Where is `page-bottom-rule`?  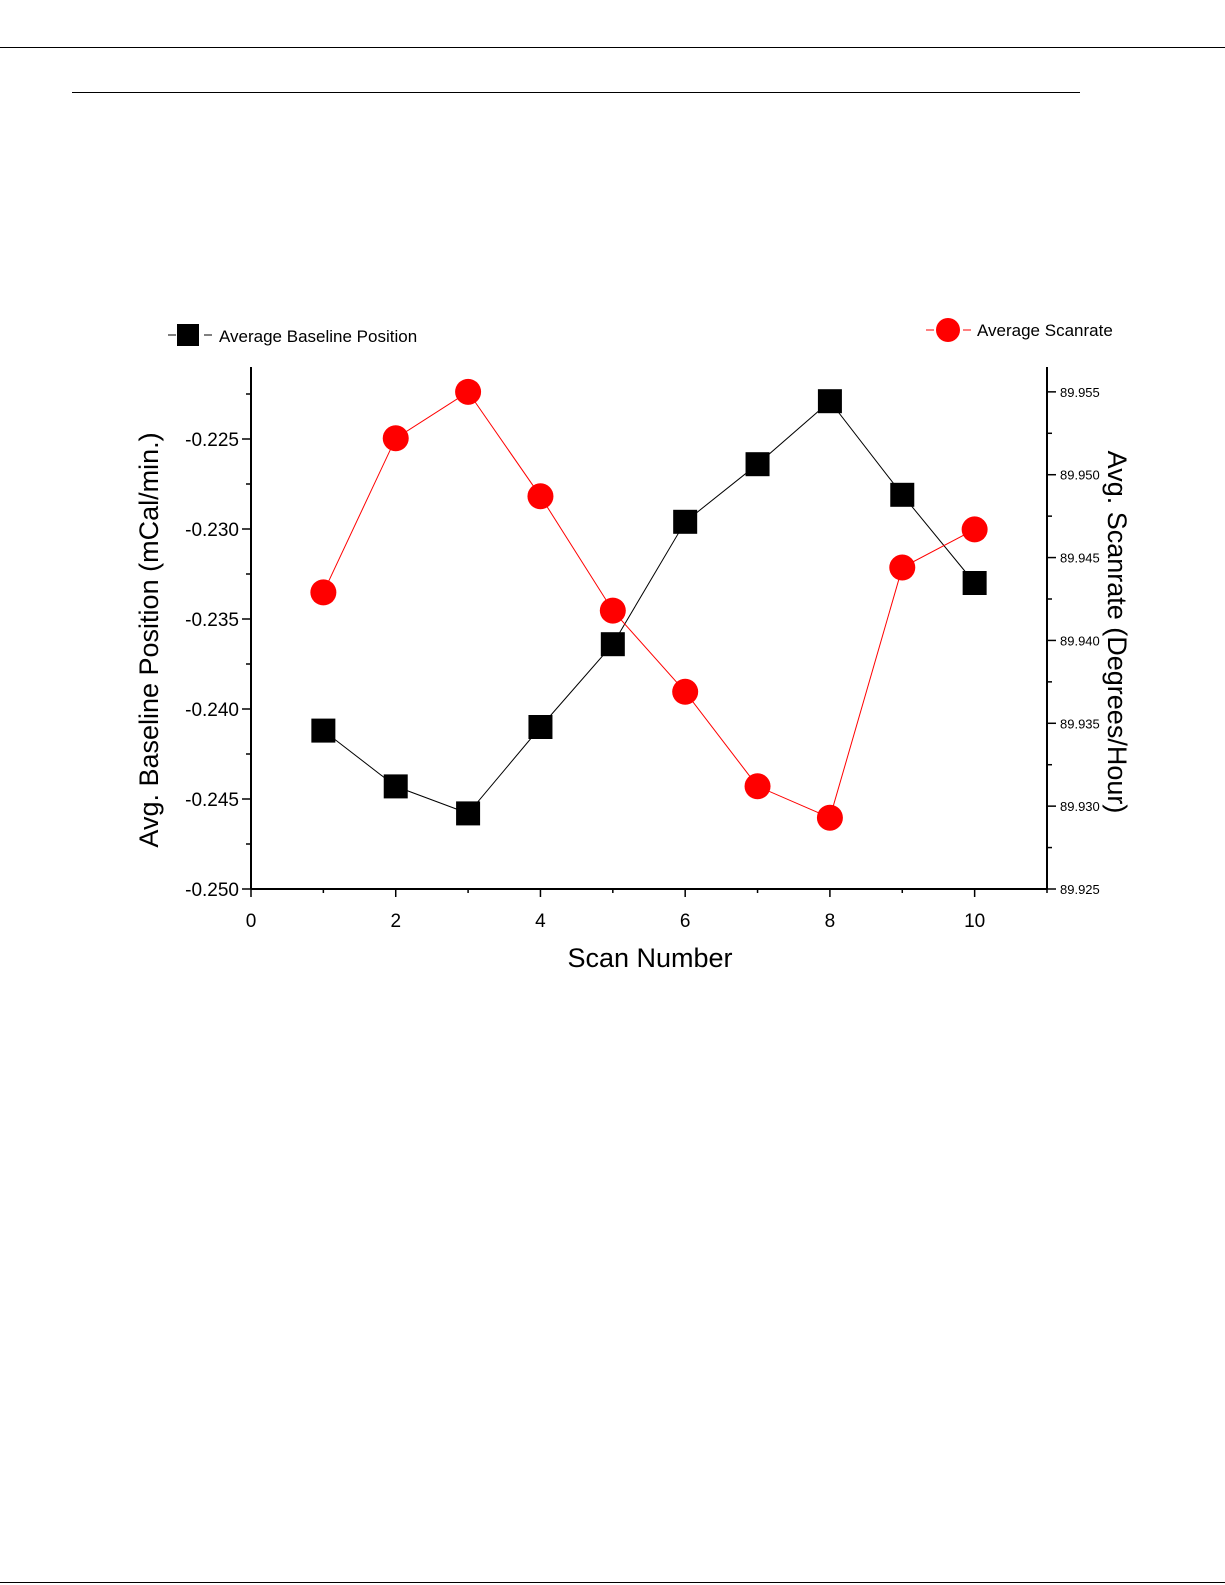
page-bottom-rule is located at coordinates (612, 1582).